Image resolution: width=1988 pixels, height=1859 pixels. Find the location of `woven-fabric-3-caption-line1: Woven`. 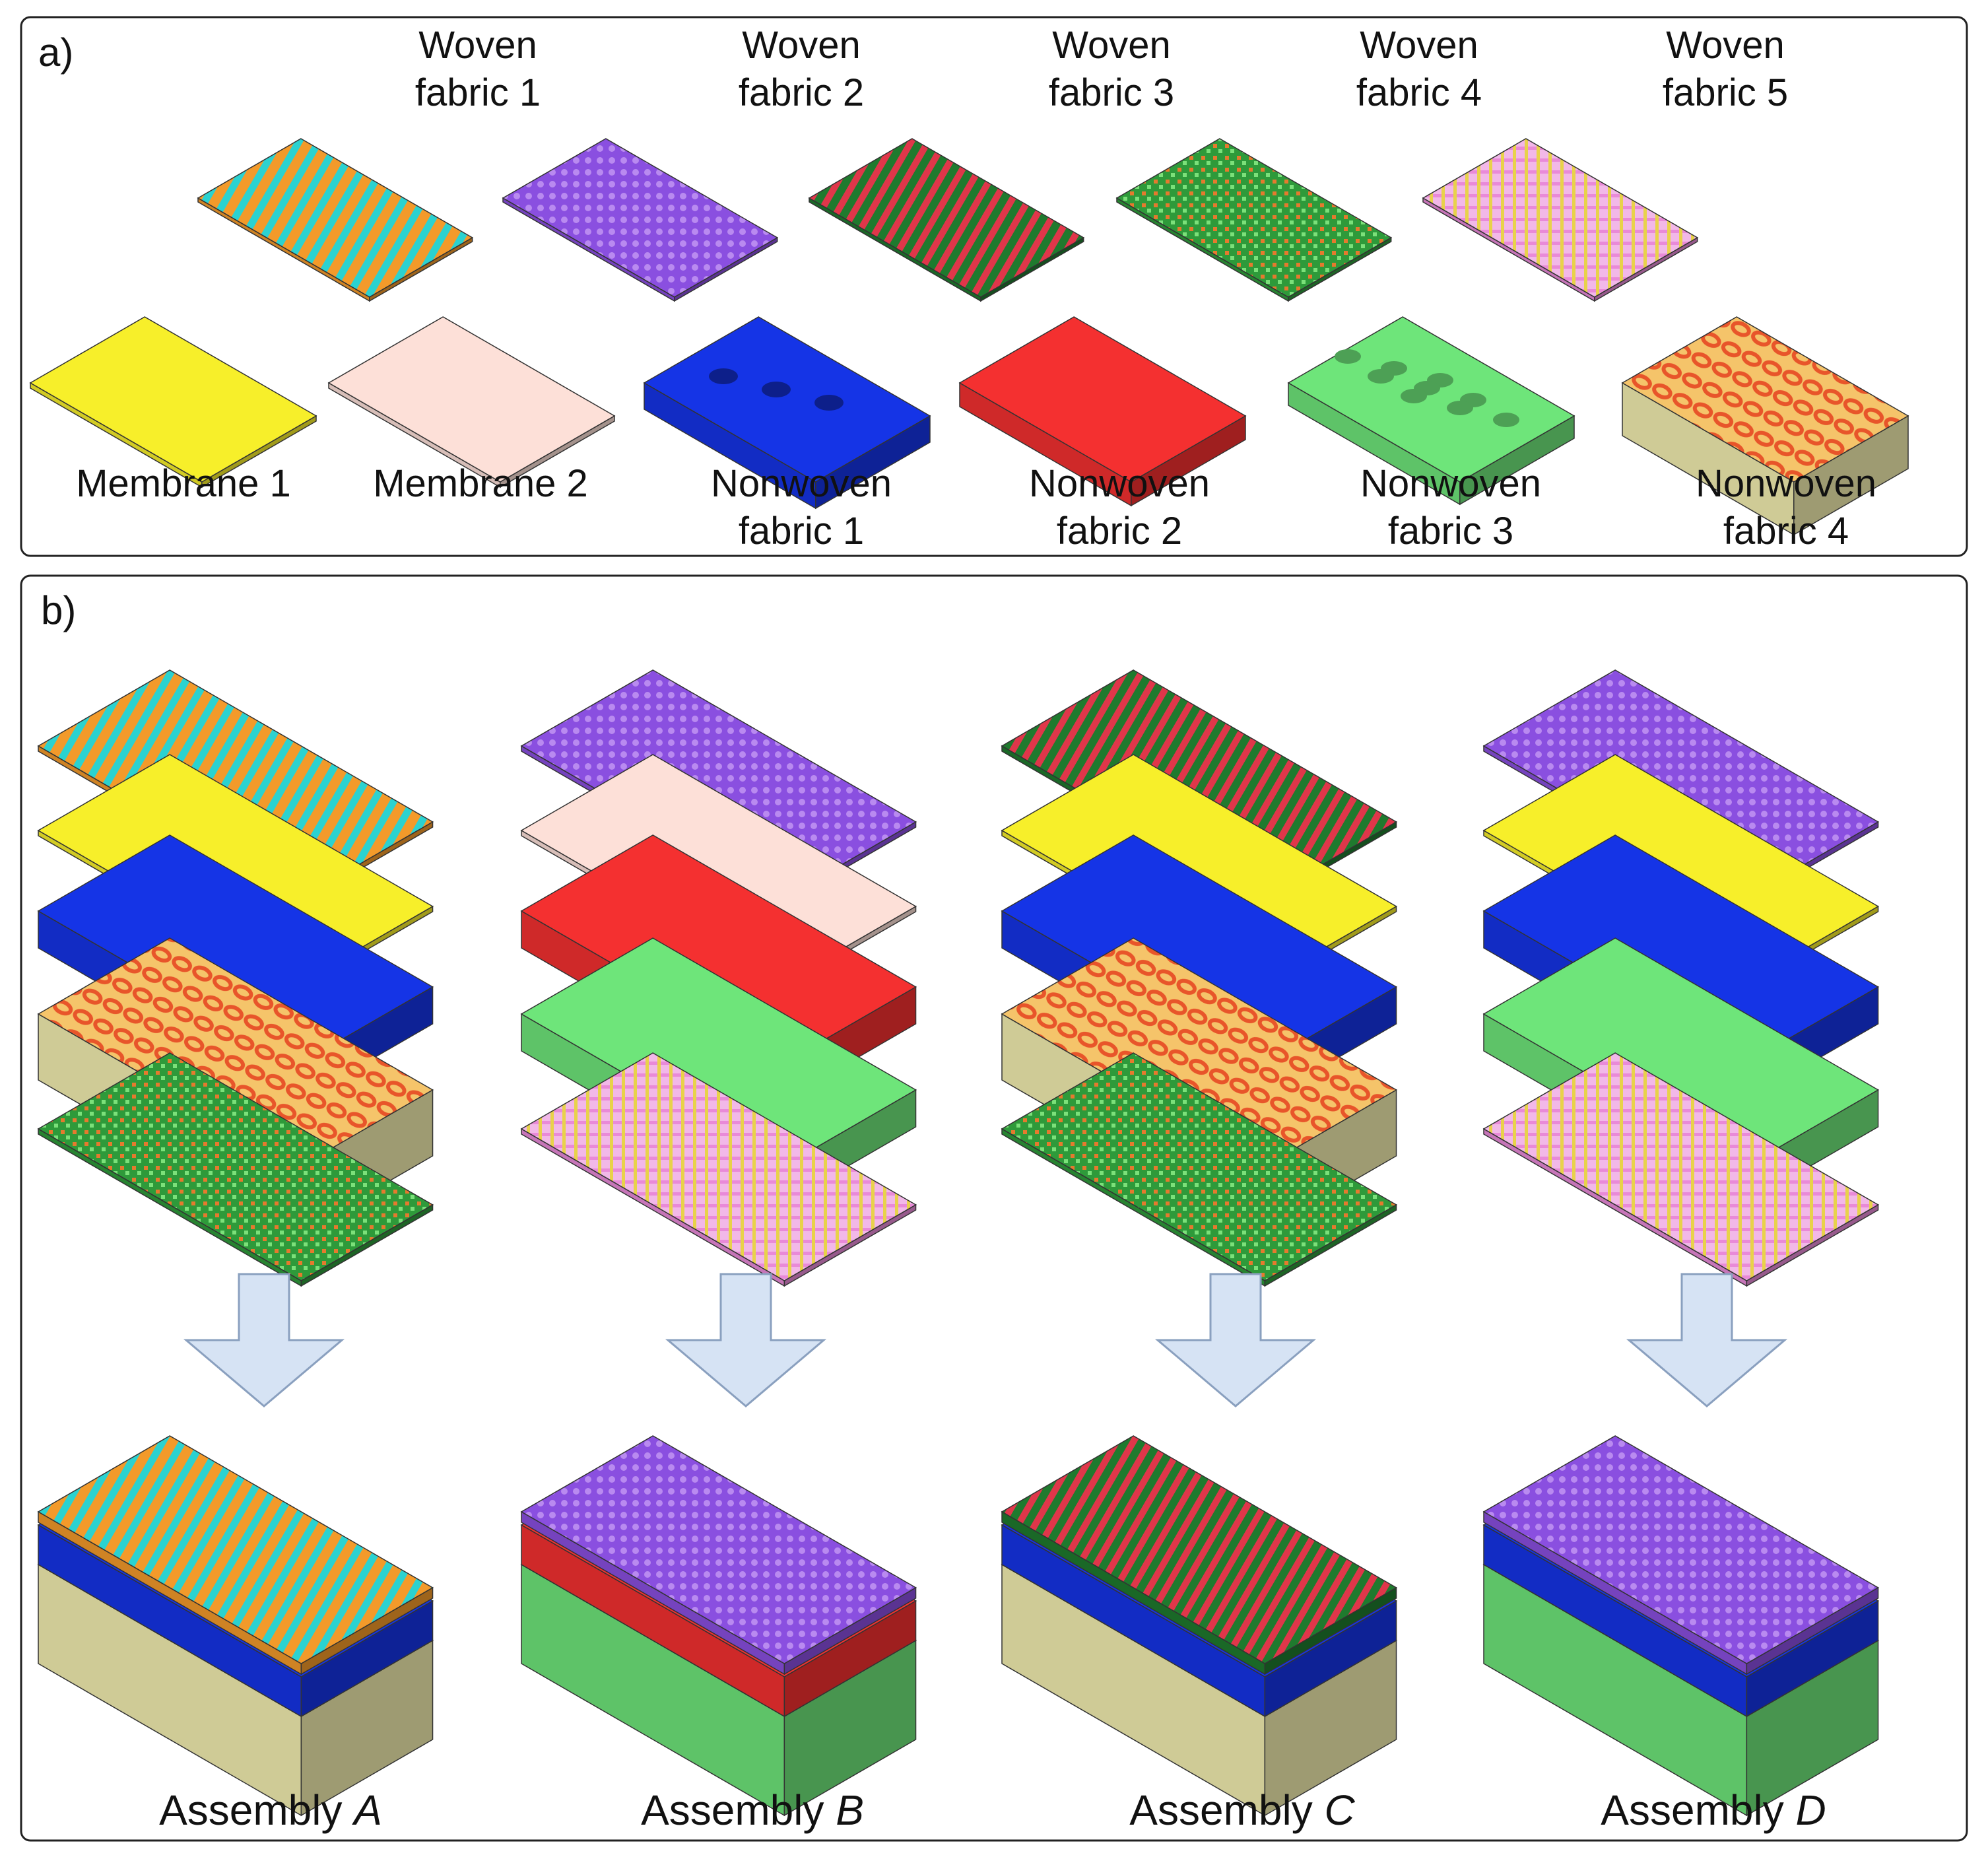

woven-fabric-3-caption-line1: Woven is located at coordinates (1111, 45).